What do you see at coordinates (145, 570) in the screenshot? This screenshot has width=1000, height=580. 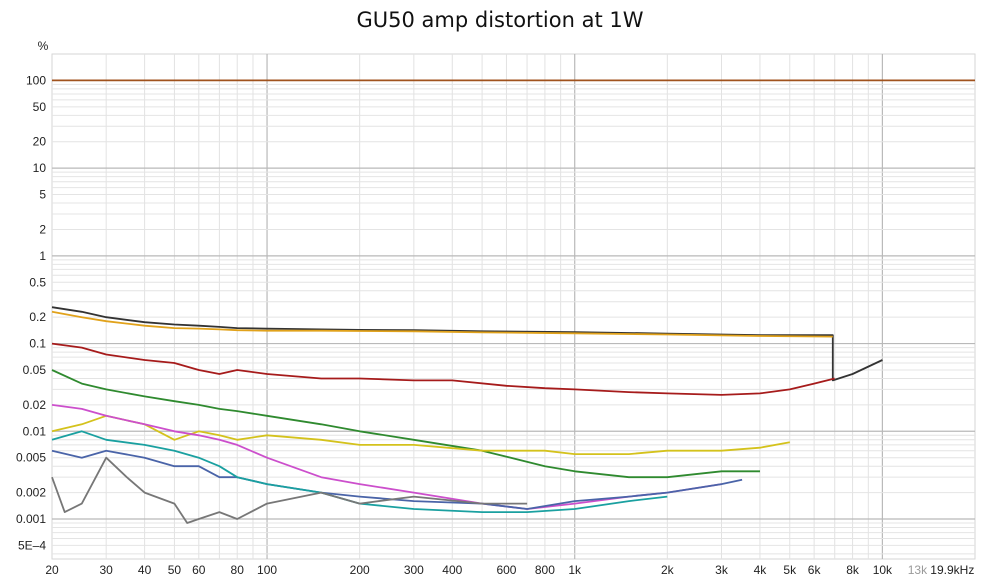 I see `x-tick-label: 40` at bounding box center [145, 570].